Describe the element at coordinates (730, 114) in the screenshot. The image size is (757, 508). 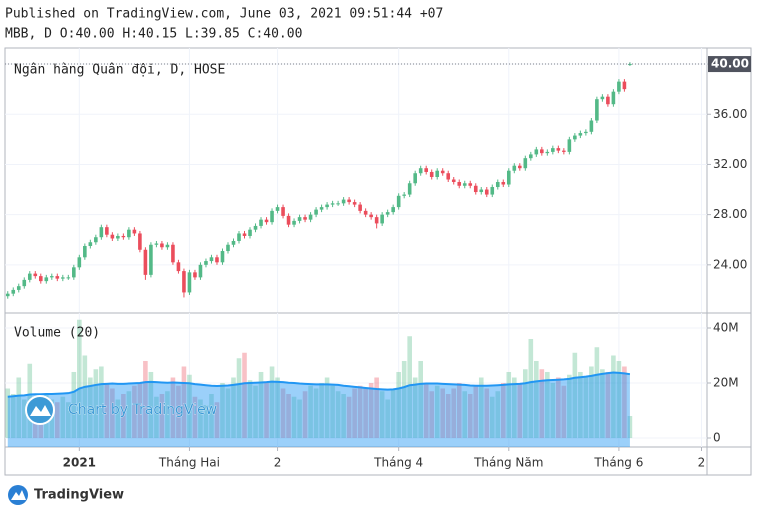
I see `y-tick-label: 36.00` at that location.